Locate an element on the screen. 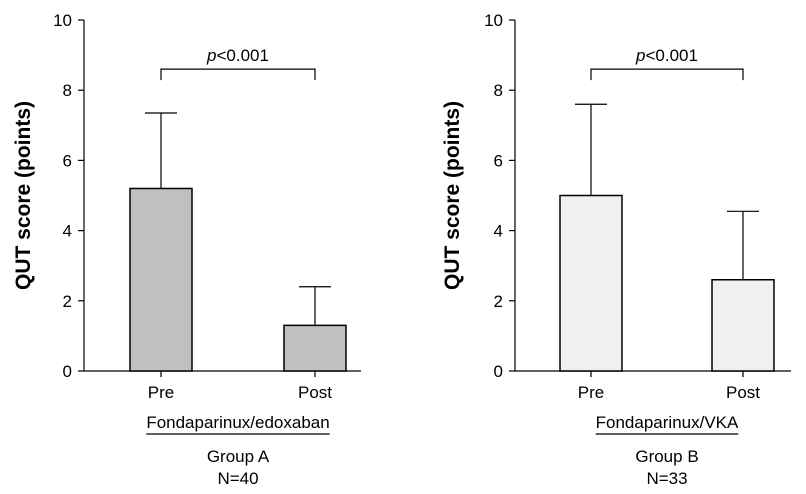 This screenshot has height=494, width=806. panel-1-drug-label: Fondaparinux/edoxaban is located at coordinates (237, 422).